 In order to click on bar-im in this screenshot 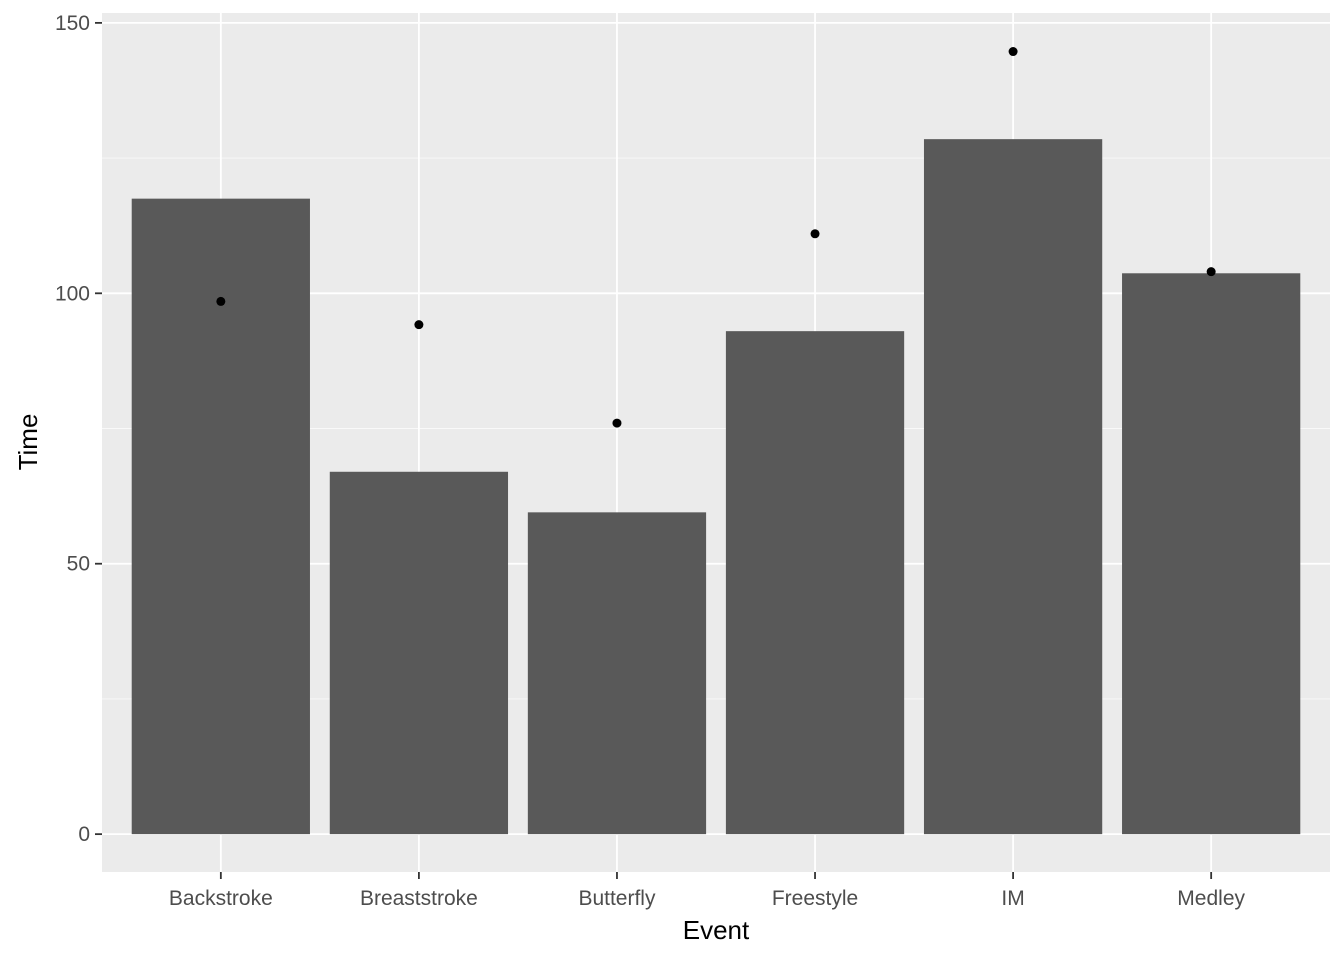, I will do `click(1013, 487)`.